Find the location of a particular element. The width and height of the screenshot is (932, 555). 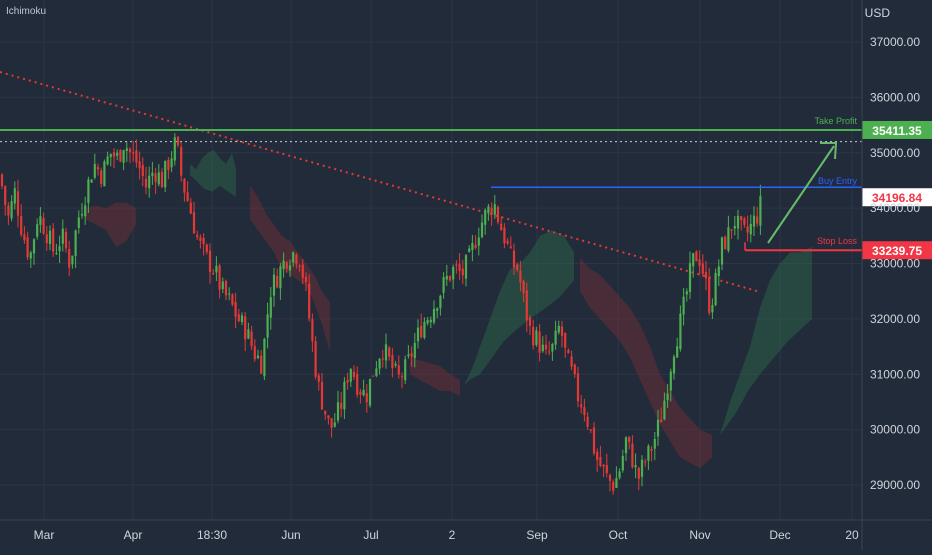

y-tick-label: 35000.00 is located at coordinates (895, 153).